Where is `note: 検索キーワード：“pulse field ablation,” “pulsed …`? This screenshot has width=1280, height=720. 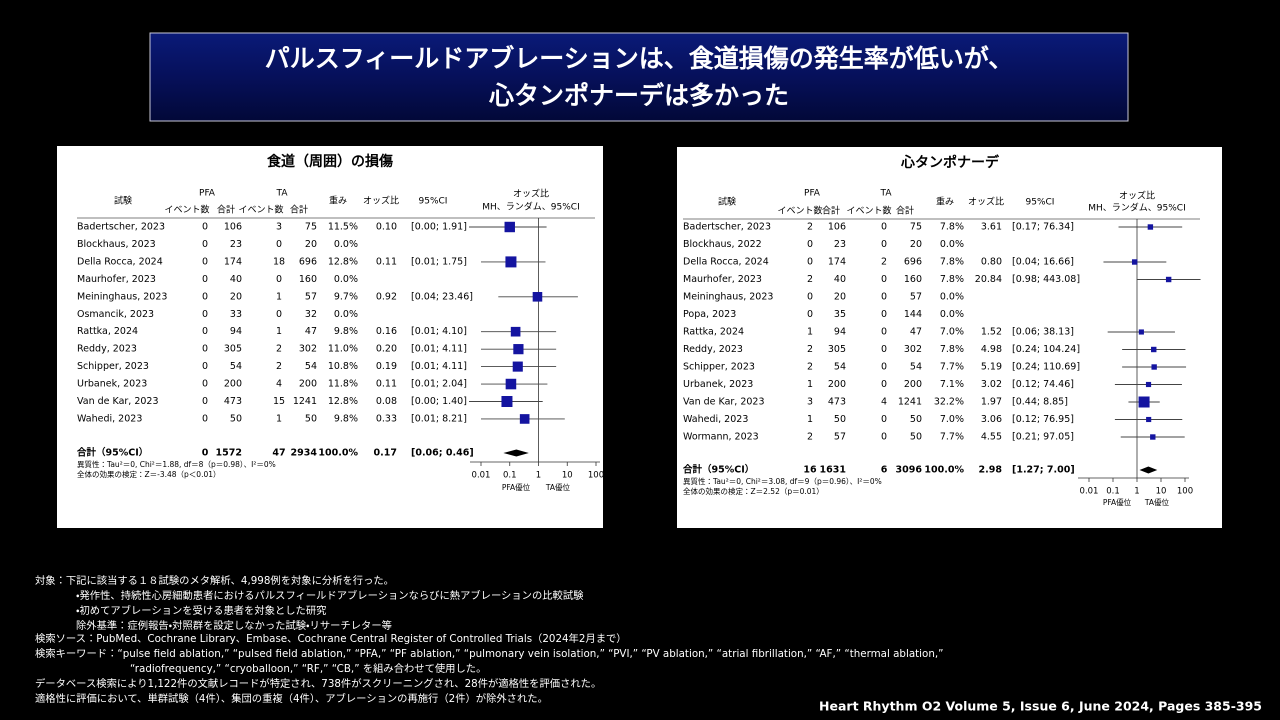
note: 検索キーワード：“pulse field ablation,” “pulsed … is located at coordinates (489, 653).